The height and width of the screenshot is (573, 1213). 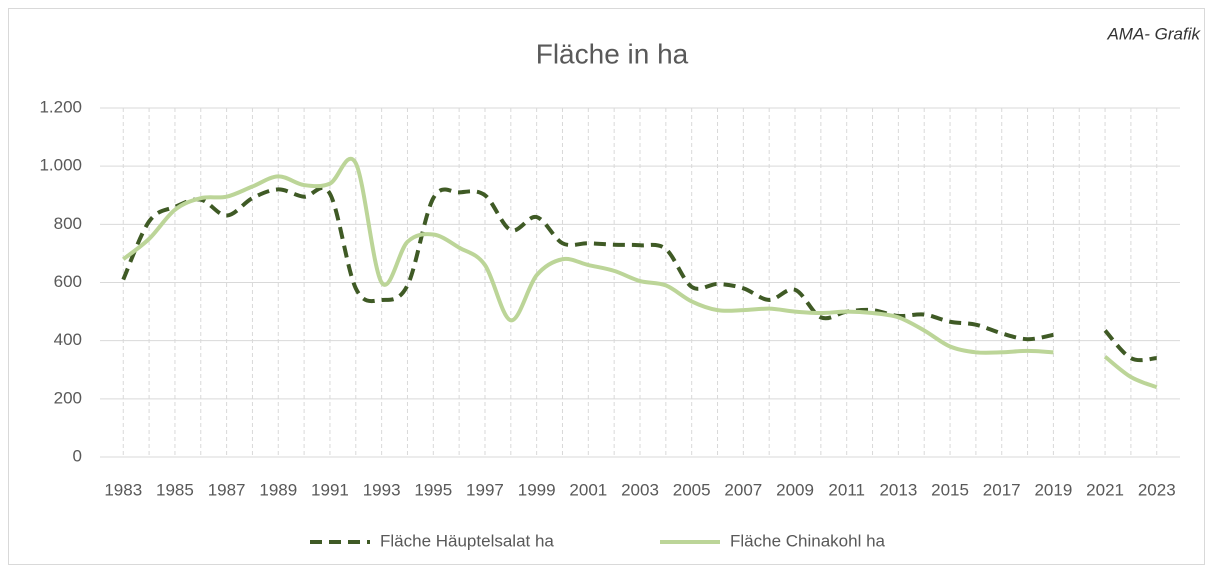 What do you see at coordinates (846, 489) in the screenshot?
I see `x-tick-label: 2011` at bounding box center [846, 489].